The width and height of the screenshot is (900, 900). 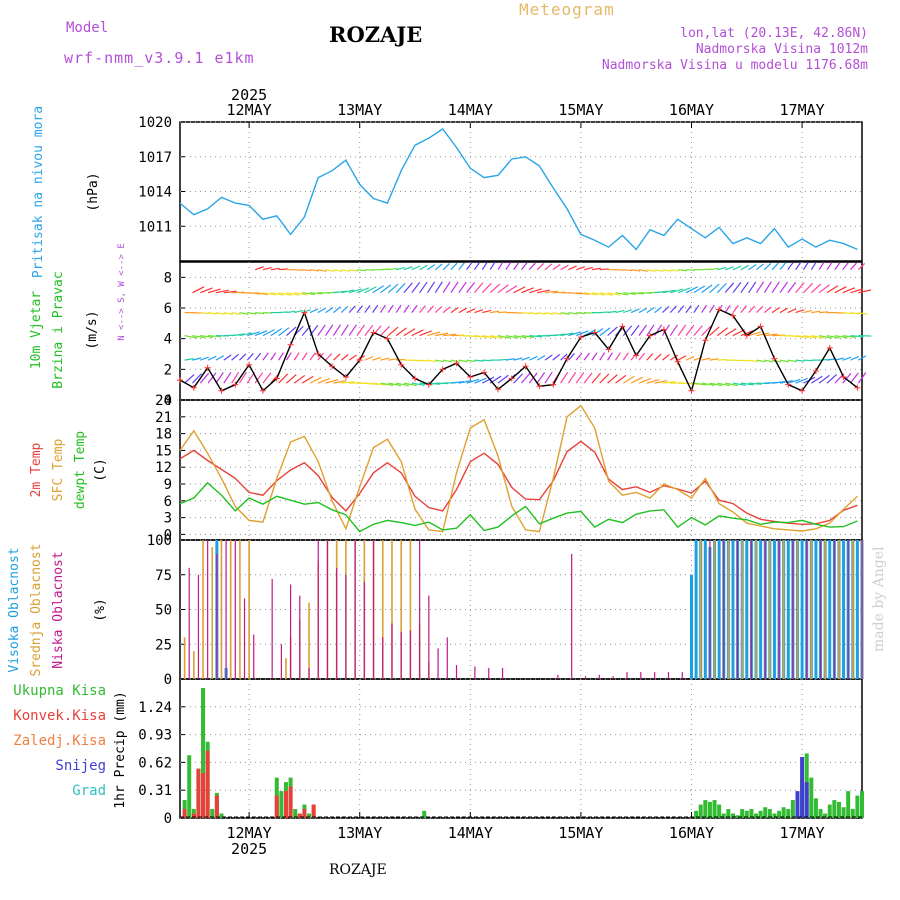 I want to click on wind-speed-line, so click(x=518, y=350).